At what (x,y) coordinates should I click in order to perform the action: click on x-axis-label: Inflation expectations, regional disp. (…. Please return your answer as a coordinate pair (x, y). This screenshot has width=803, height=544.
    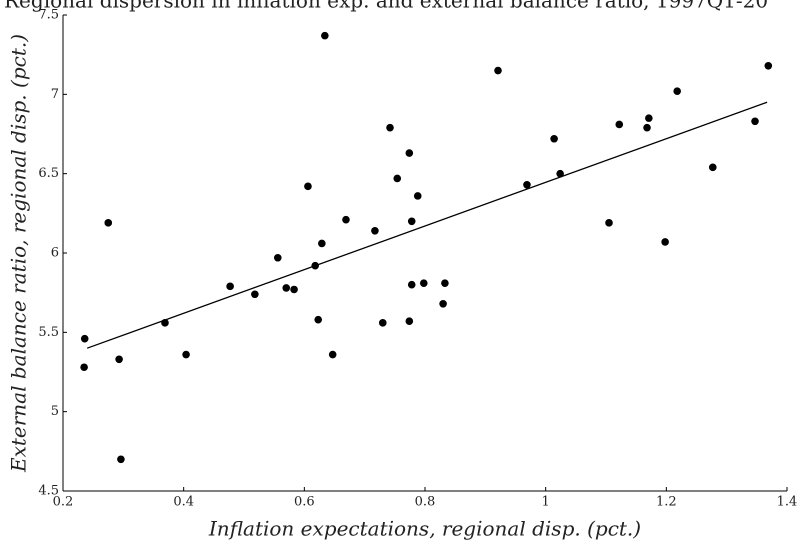
    Looking at the image, I should click on (424, 529).